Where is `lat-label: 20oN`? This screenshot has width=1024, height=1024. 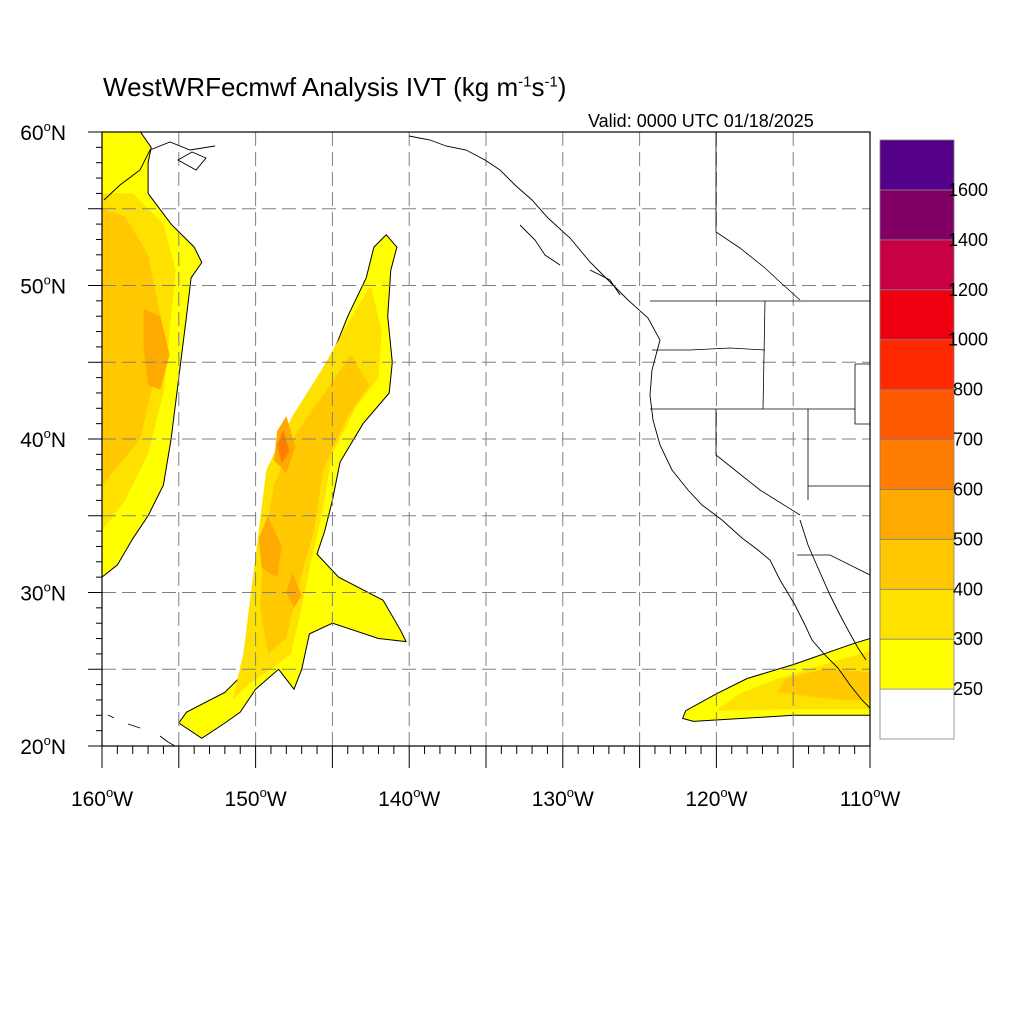 lat-label: 20oN is located at coordinates (43, 746).